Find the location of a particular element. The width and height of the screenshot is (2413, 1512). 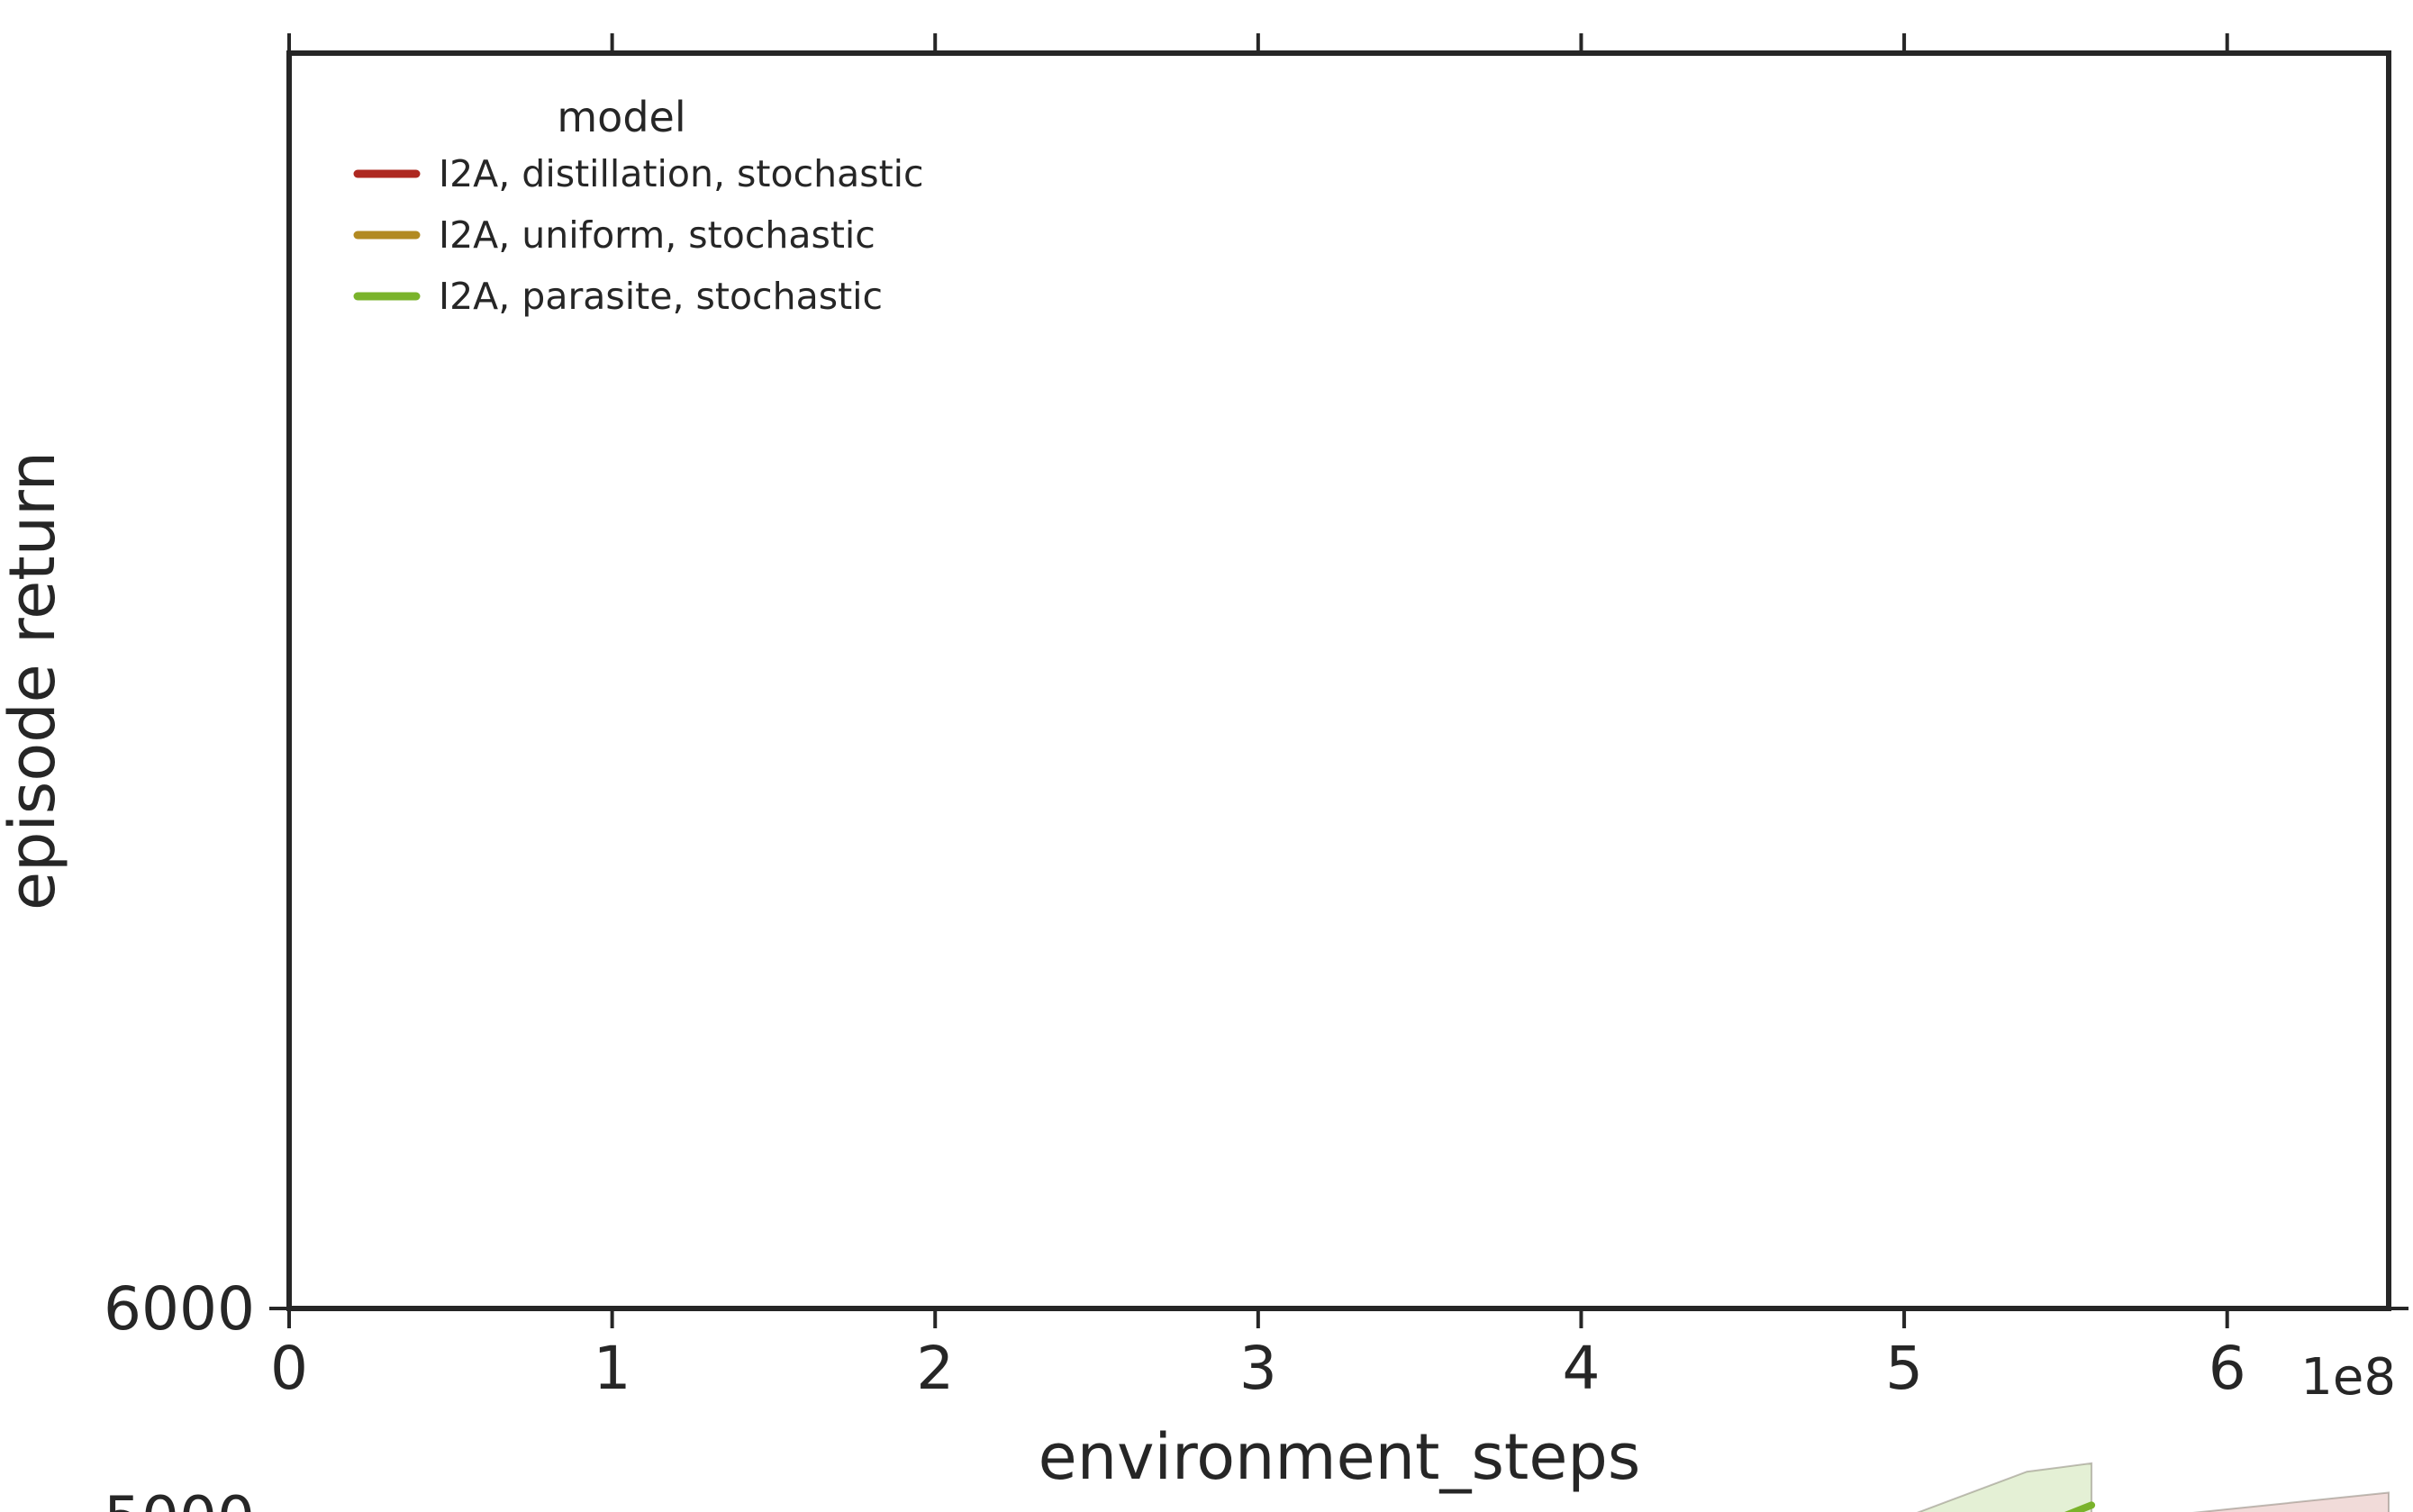

x-tick-label: 1 is located at coordinates (612, 1368).